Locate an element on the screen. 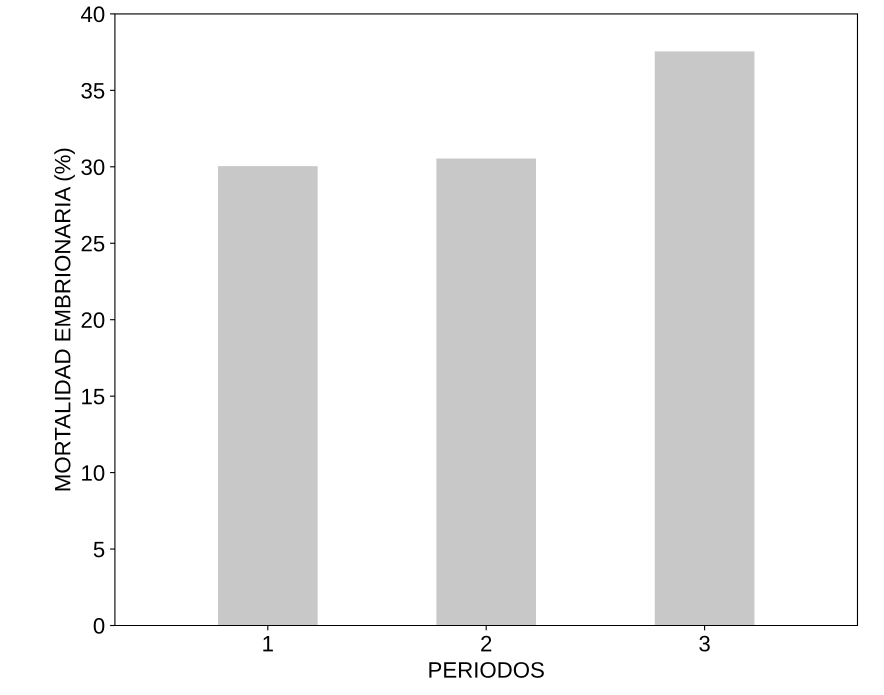  x-tick-label: 2 is located at coordinates (486, 644).